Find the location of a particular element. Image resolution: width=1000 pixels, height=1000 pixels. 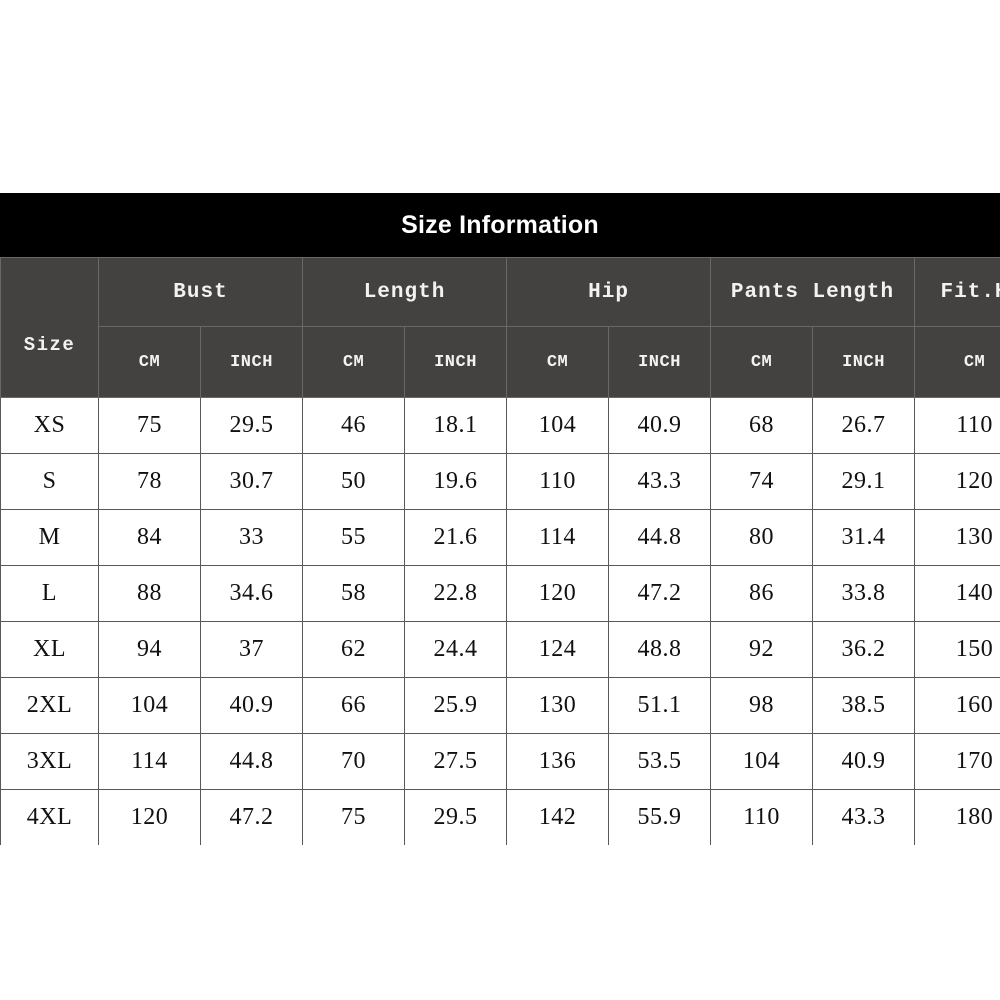

column-group-fit-height: Fit.H is located at coordinates (957, 292).